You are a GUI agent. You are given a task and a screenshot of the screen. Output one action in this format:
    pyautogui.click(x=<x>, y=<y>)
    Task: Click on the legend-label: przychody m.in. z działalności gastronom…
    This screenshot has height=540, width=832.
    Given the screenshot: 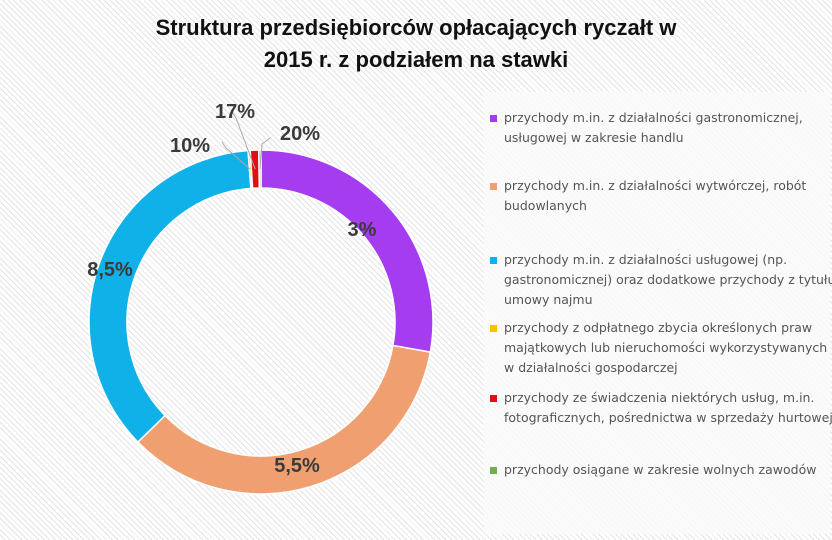 What is the action you would take?
    pyautogui.click(x=653, y=127)
    